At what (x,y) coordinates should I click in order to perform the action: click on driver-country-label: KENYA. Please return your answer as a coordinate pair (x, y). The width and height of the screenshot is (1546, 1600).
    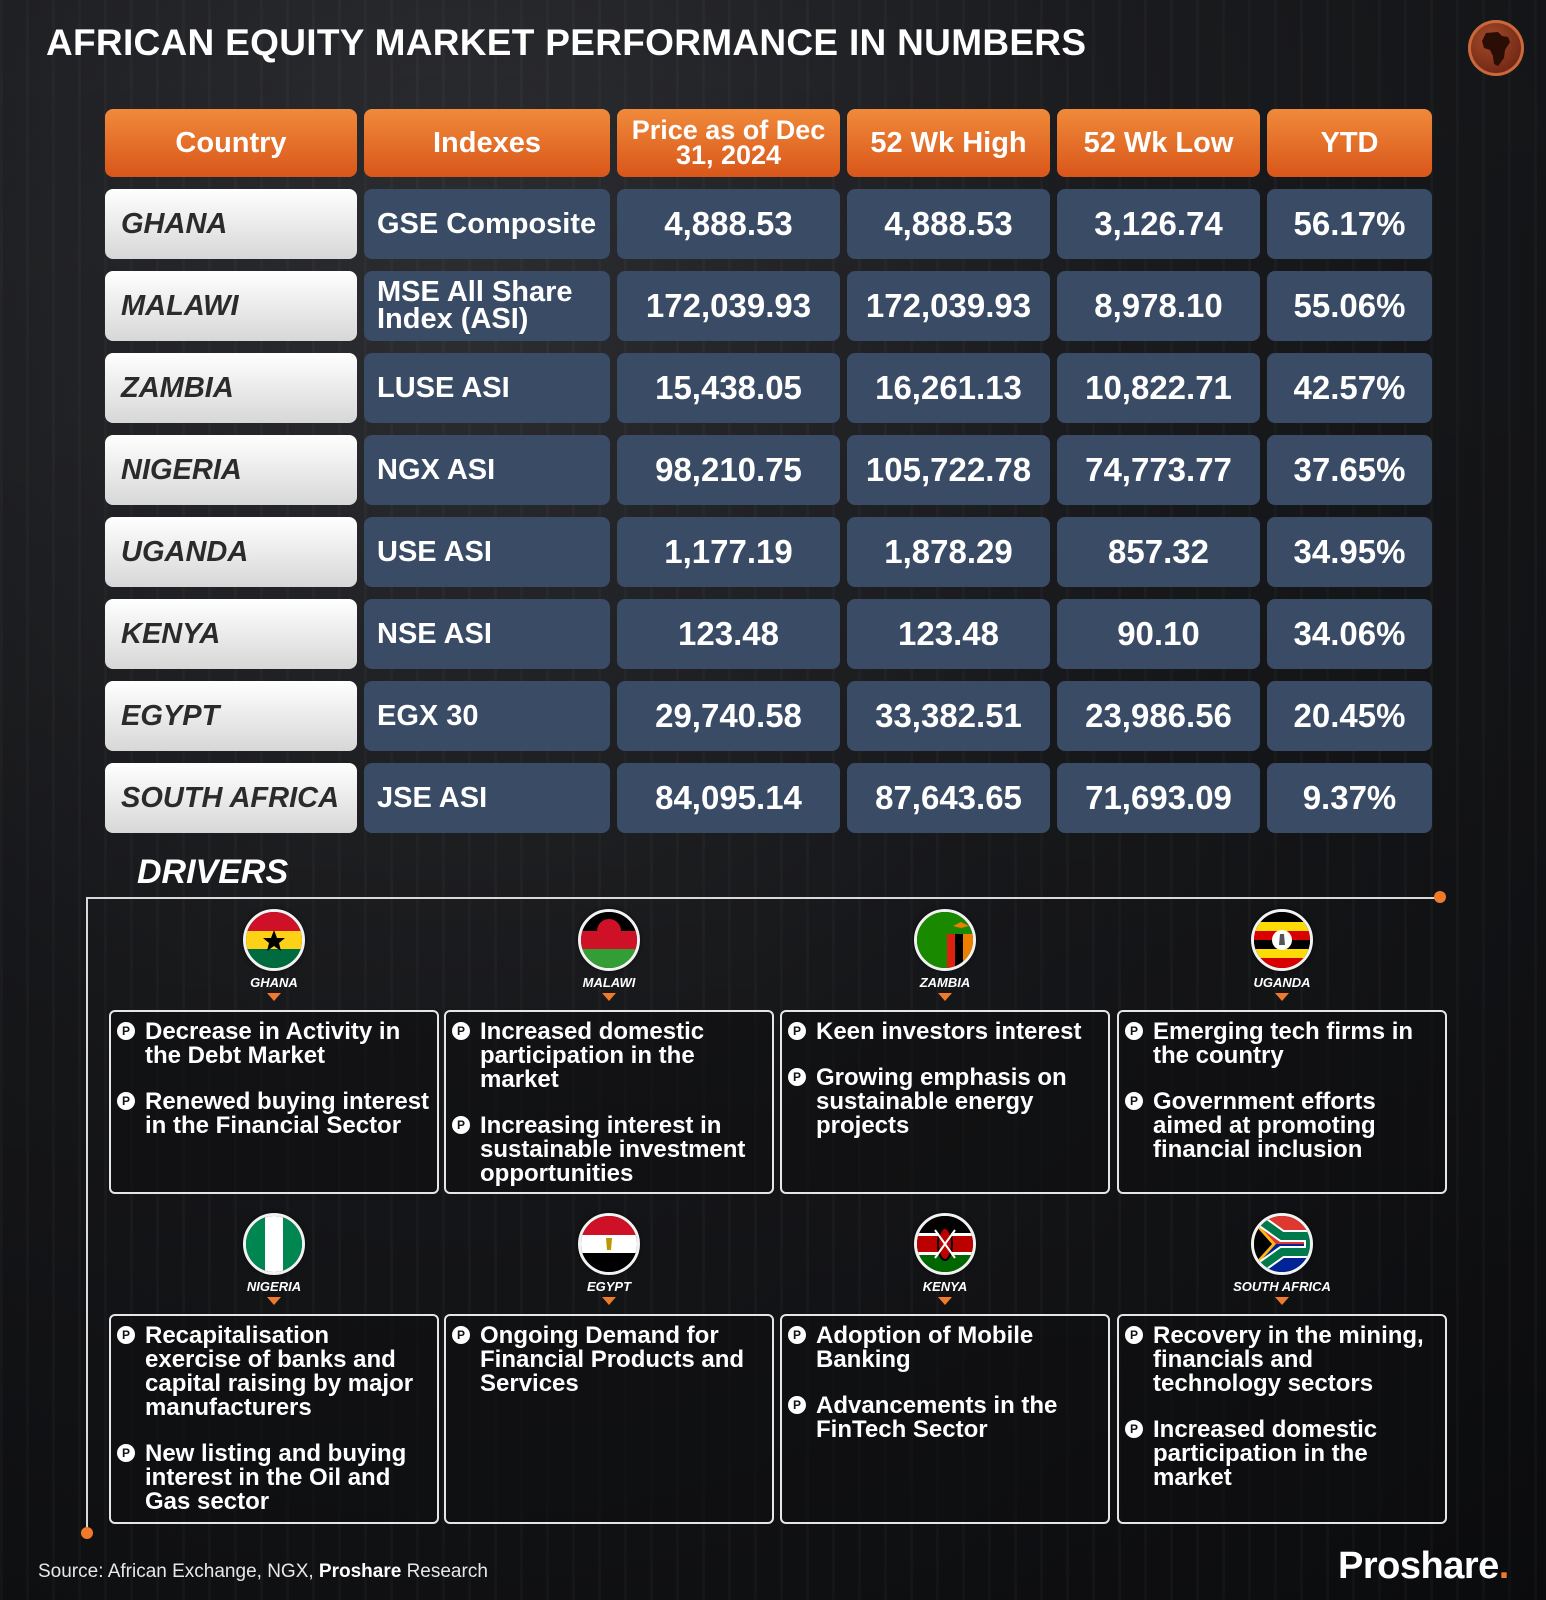
    Looking at the image, I should click on (945, 1286).